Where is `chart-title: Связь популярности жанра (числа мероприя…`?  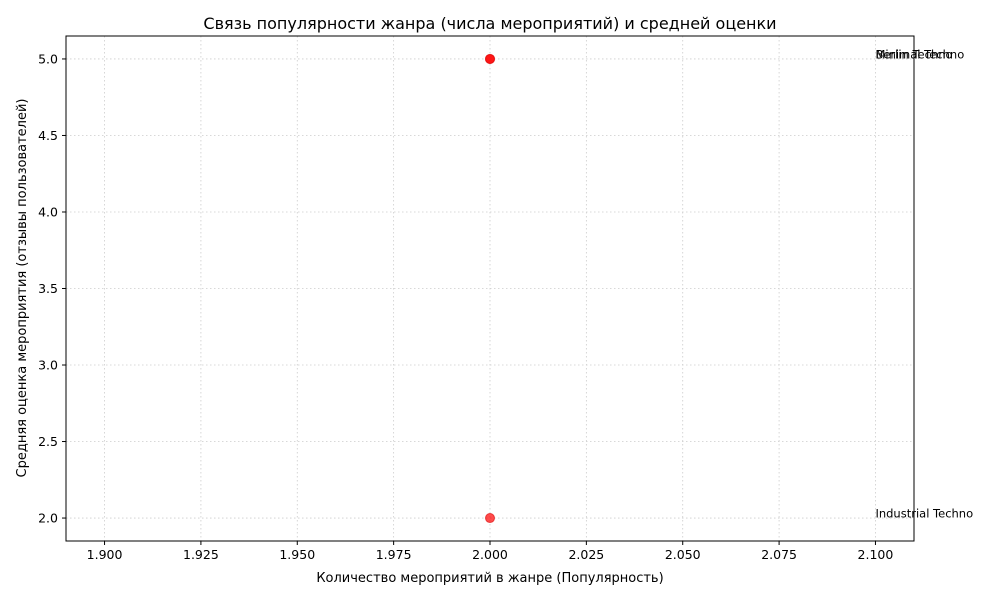
chart-title: Связь популярности жанра (числа мероприя… is located at coordinates (489, 23).